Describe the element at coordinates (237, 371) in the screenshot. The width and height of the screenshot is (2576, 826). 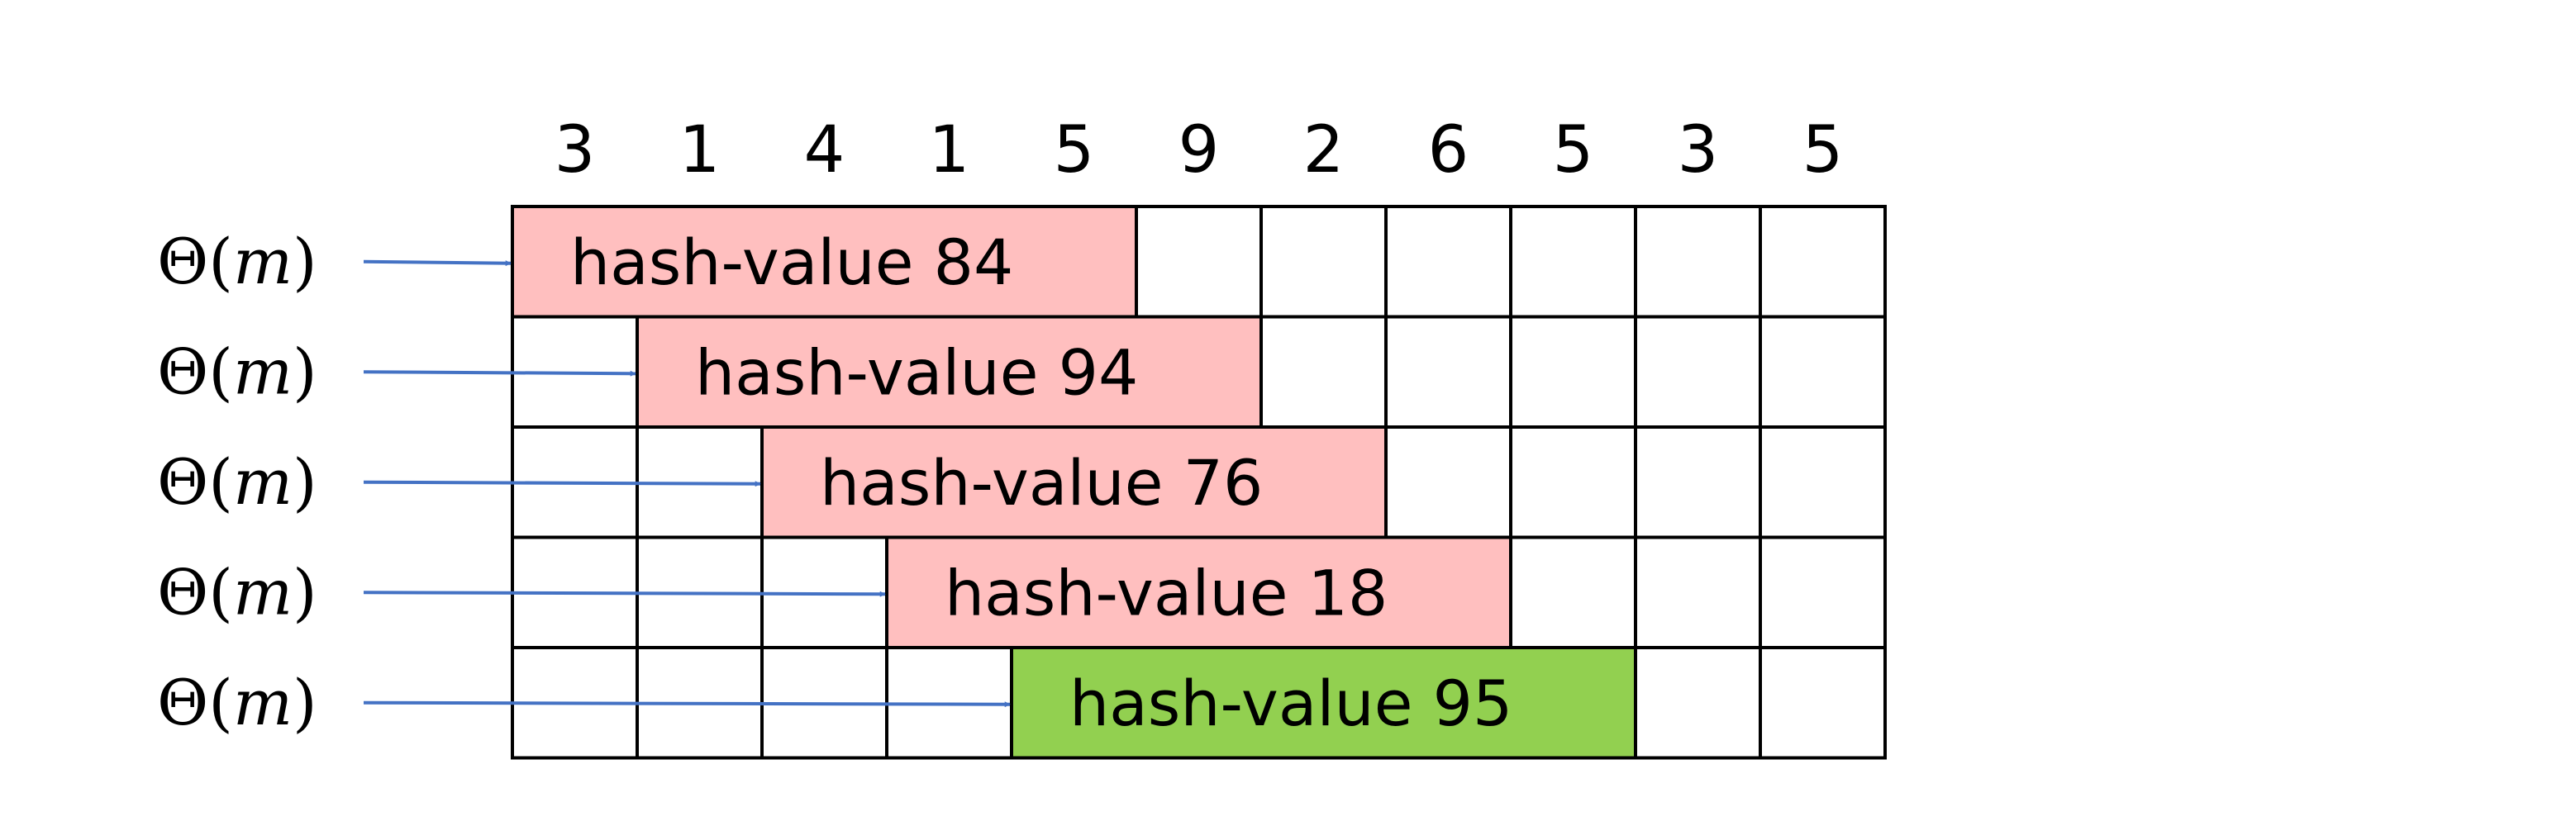
I see `cost-label-1: Θ(𝑚)` at that location.